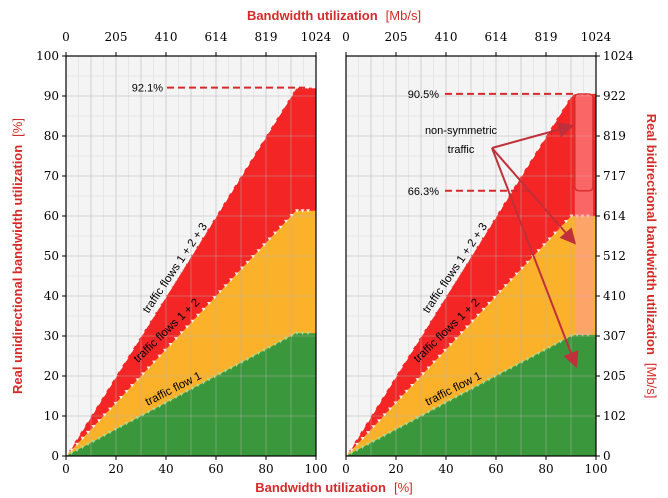 This screenshot has width=668, height=498. What do you see at coordinates (614, 216) in the screenshot?
I see `y-right-tick-label: 614` at bounding box center [614, 216].